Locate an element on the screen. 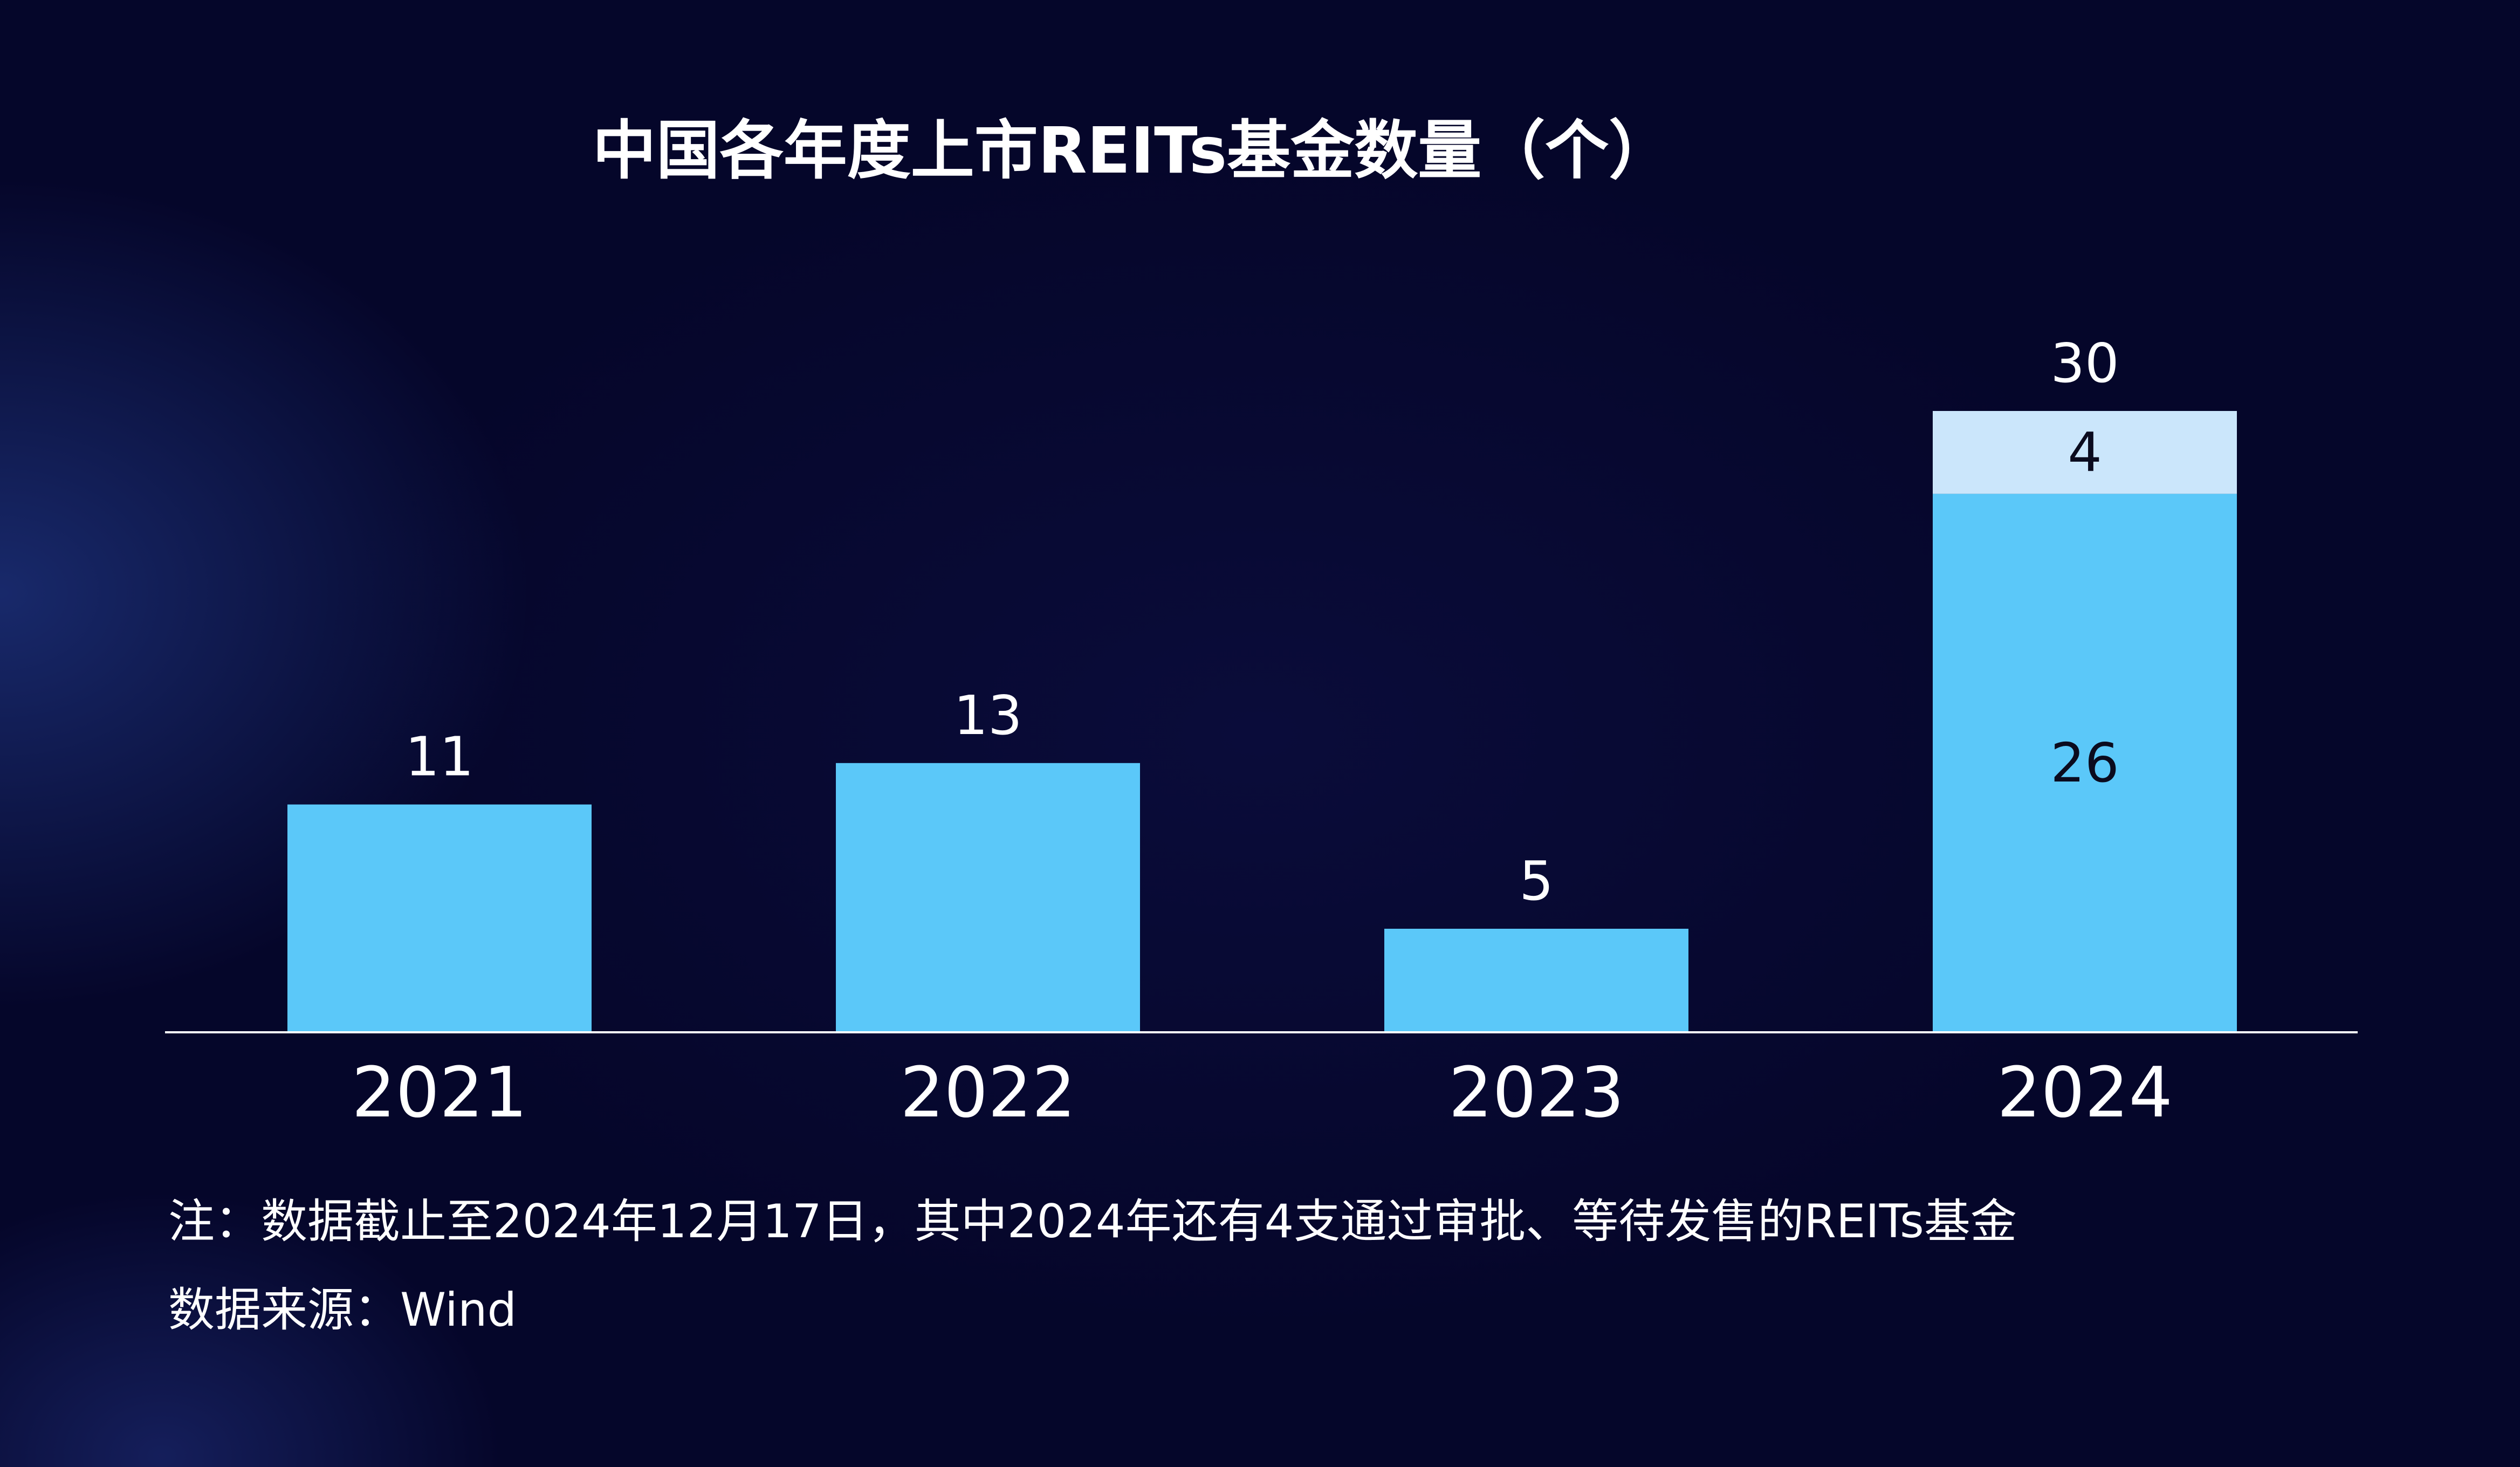  segment-label-2024-series-2: 4 is located at coordinates (2085, 452).